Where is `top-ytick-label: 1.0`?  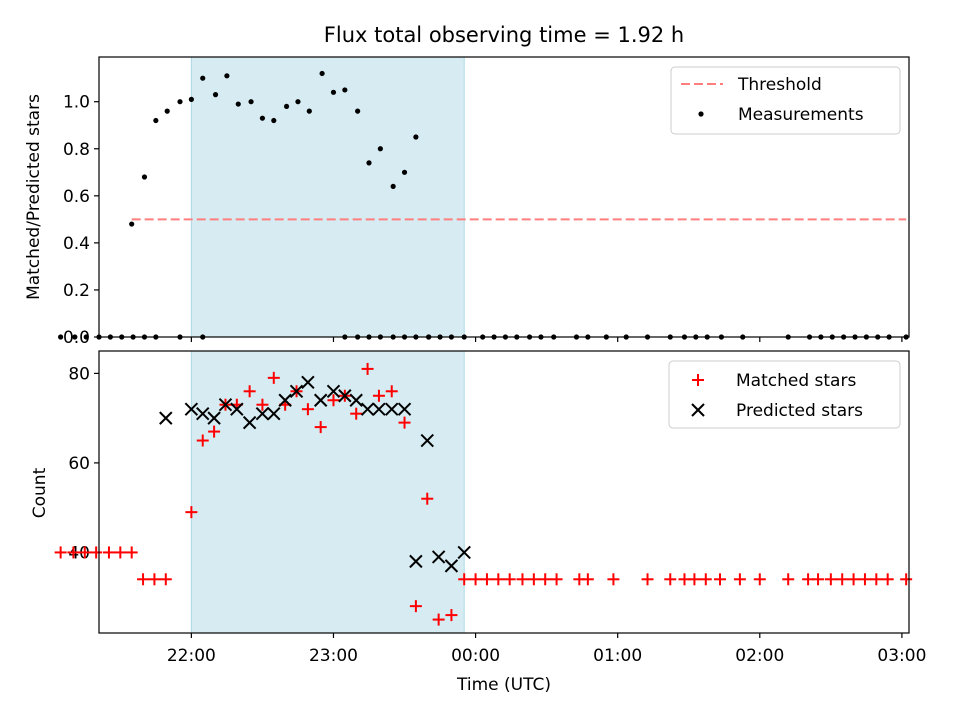 top-ytick-label: 1.0 is located at coordinates (76, 103).